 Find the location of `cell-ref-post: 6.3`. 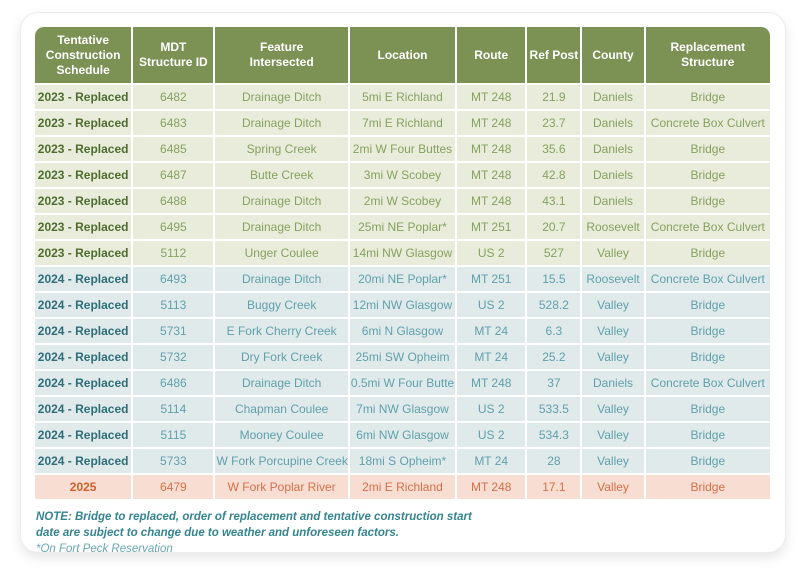

cell-ref-post: 6.3 is located at coordinates (554, 331).